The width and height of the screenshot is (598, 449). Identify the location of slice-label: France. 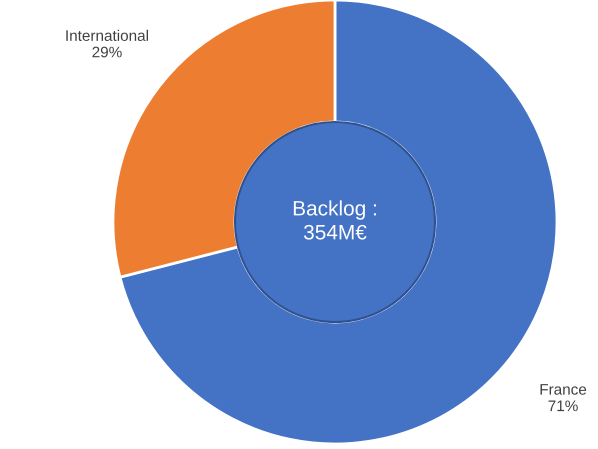
(563, 389).